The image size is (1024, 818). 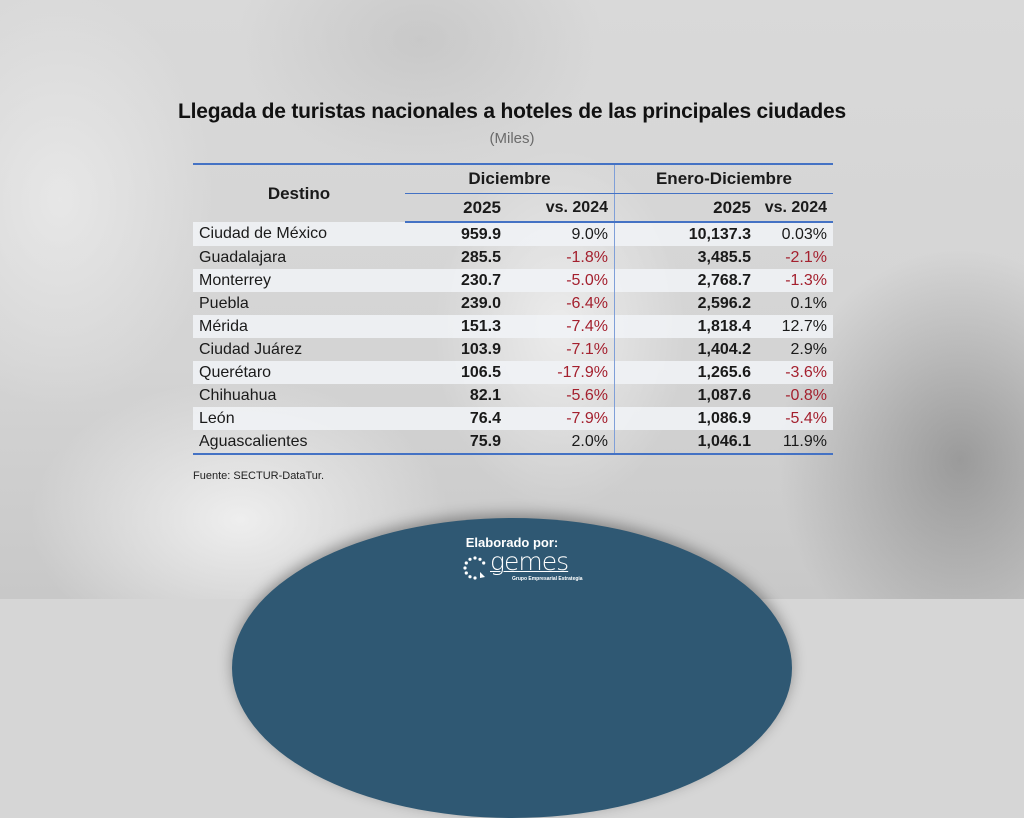 I want to click on ed-change-cell: -1.3%, so click(x=795, y=280).